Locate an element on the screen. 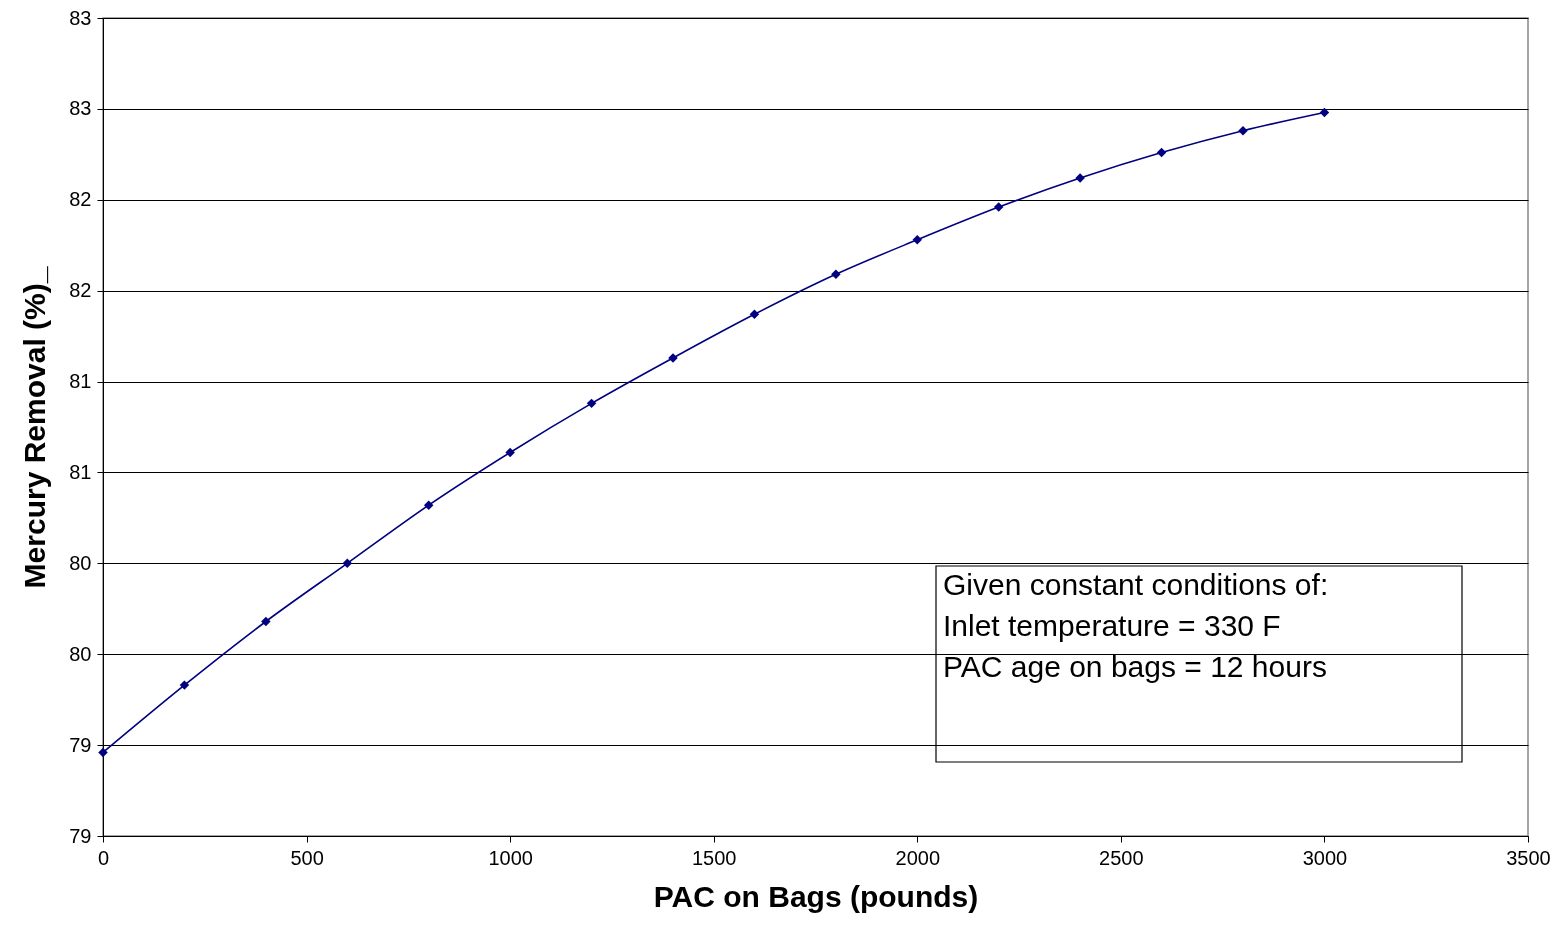  x-tick-label: 3500 is located at coordinates (1528, 857).